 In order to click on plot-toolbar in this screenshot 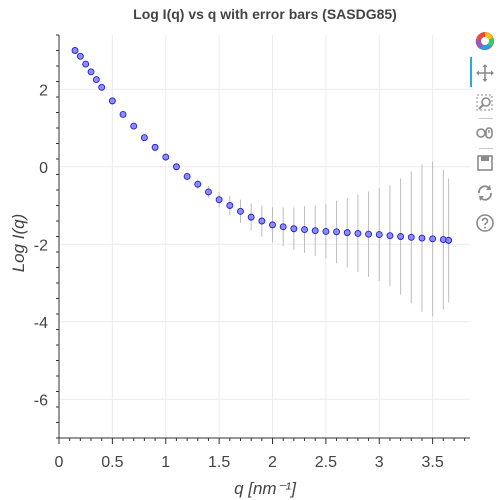, I will do `click(485, 150)`.